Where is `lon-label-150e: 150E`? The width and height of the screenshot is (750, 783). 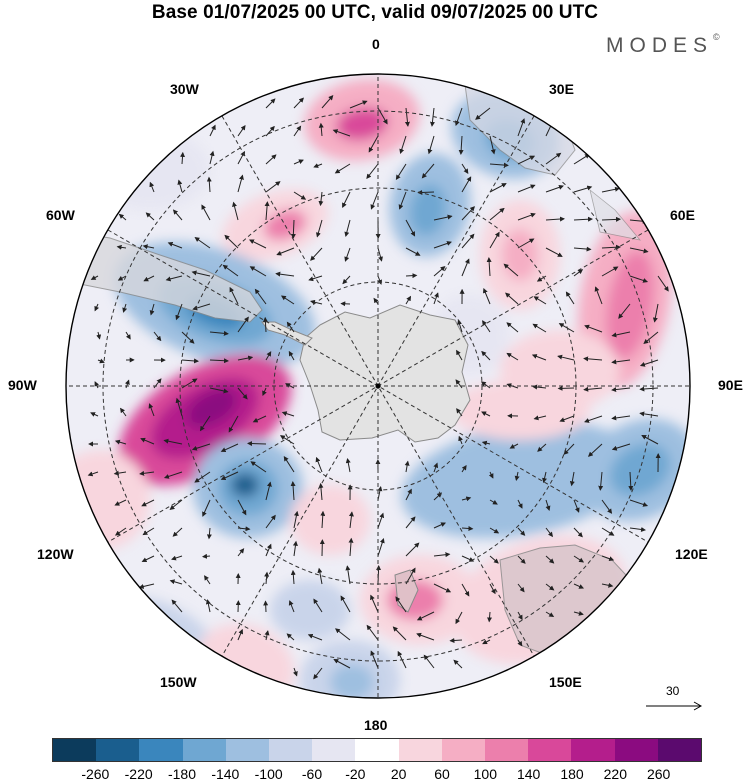 lon-label-150e: 150E is located at coordinates (565, 682).